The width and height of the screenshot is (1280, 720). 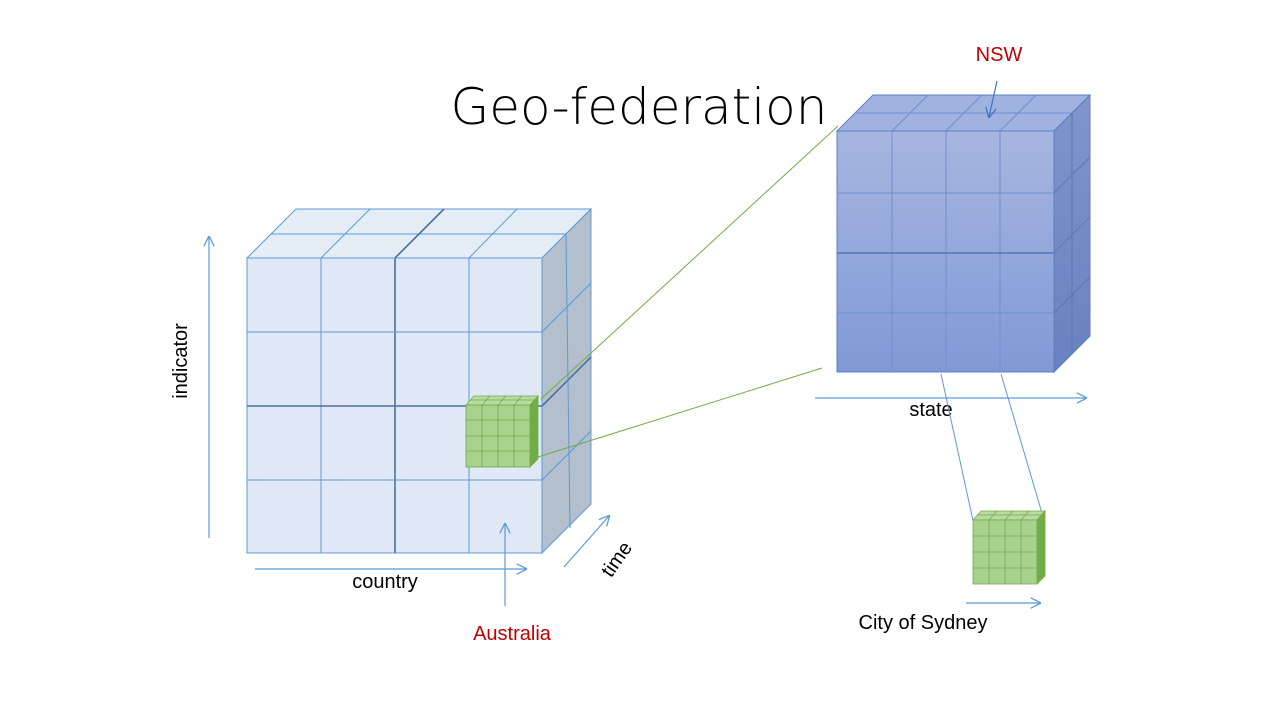 I want to click on state-label: state, so click(x=930, y=410).